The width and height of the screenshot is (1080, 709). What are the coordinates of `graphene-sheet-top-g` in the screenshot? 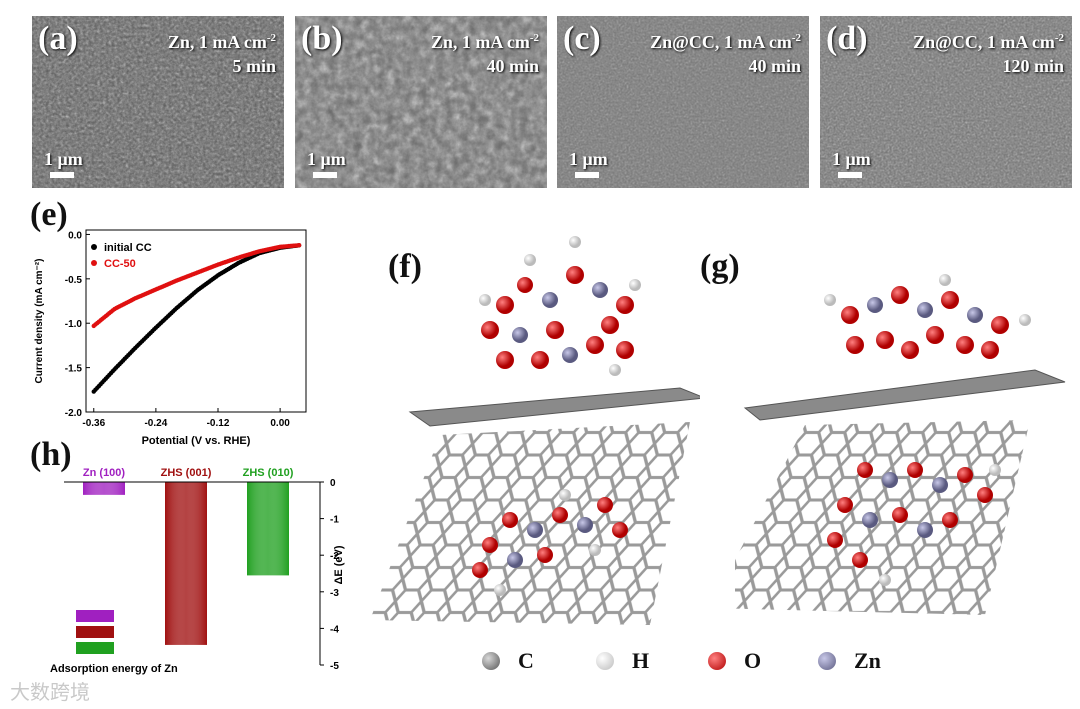 It's located at (882, 517).